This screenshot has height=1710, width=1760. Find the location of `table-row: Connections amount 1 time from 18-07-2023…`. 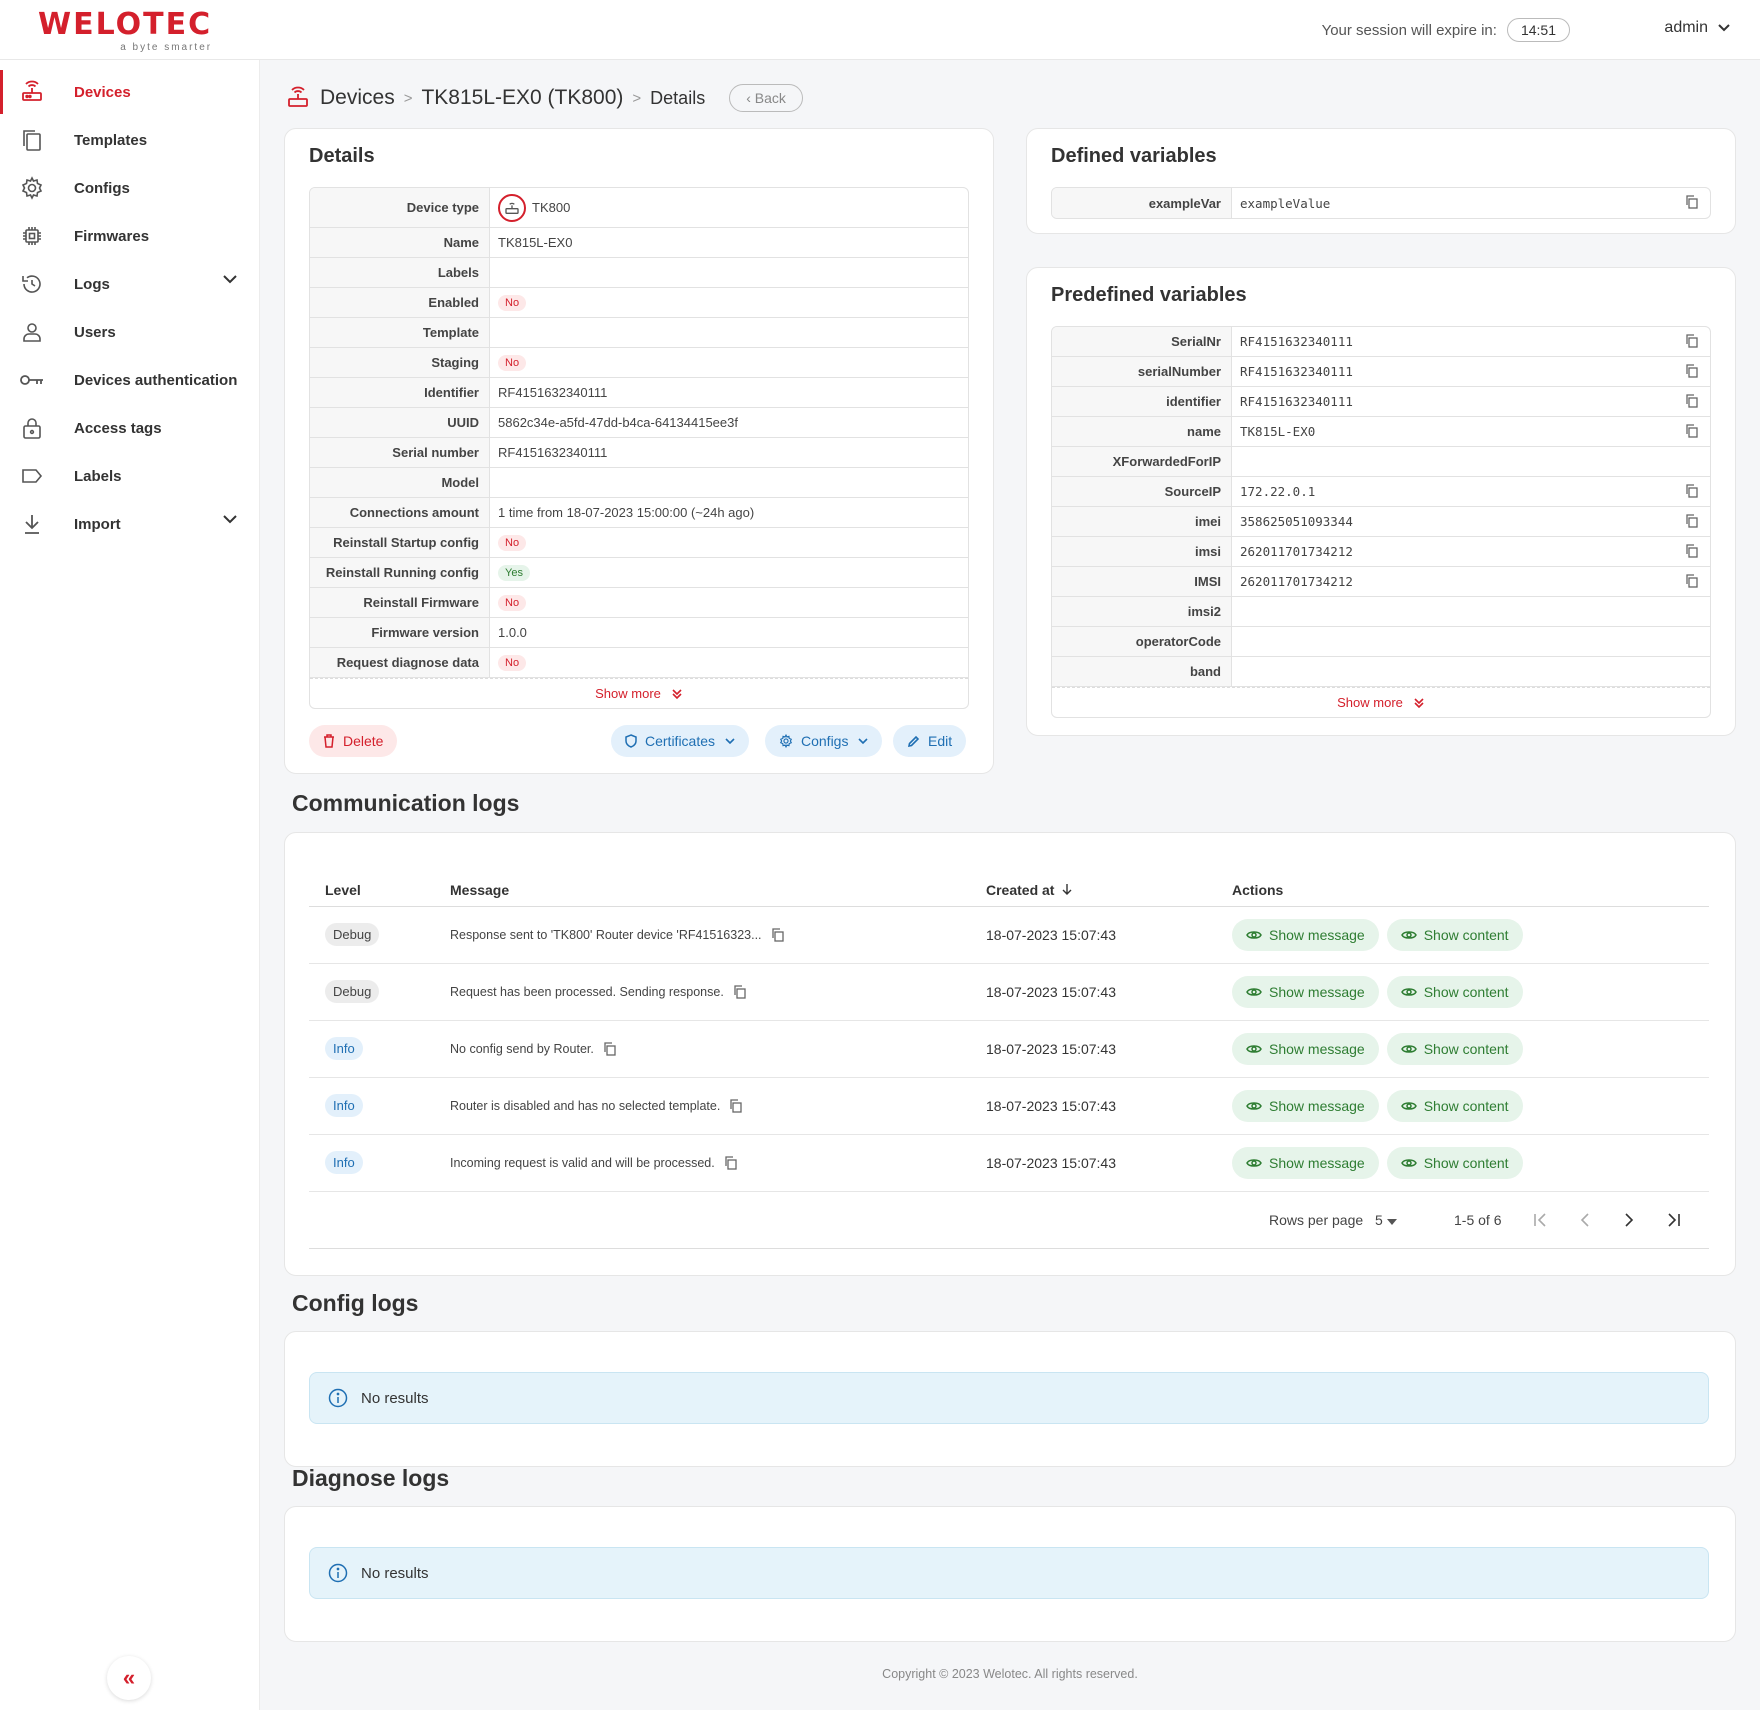

table-row: Connections amount 1 time from 18-07-2023… is located at coordinates (639, 513).